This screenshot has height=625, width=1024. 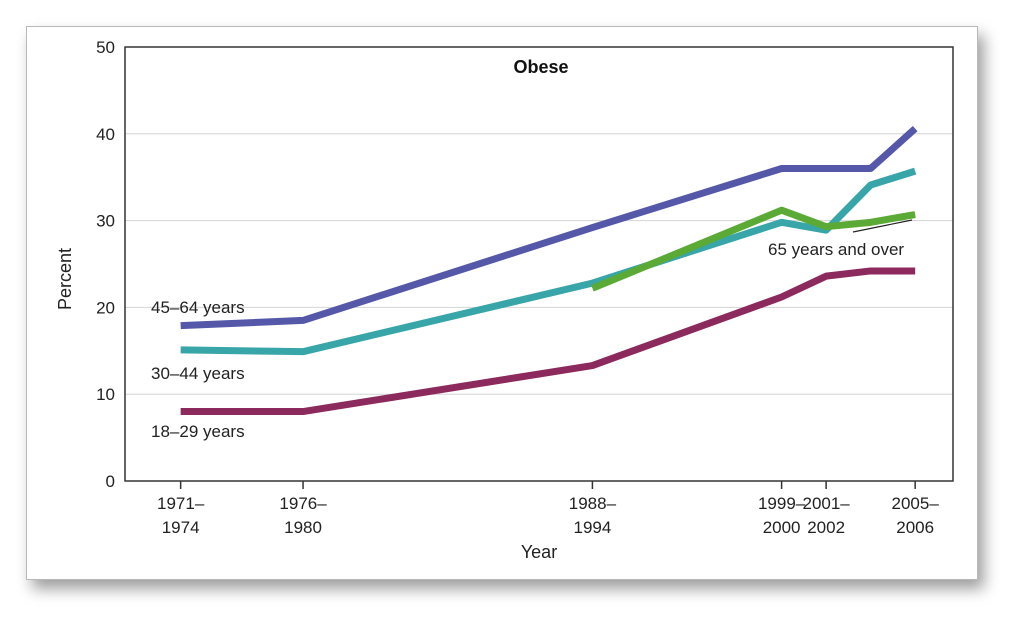 I want to click on series-label-30-44: 30–44 years, so click(x=198, y=373).